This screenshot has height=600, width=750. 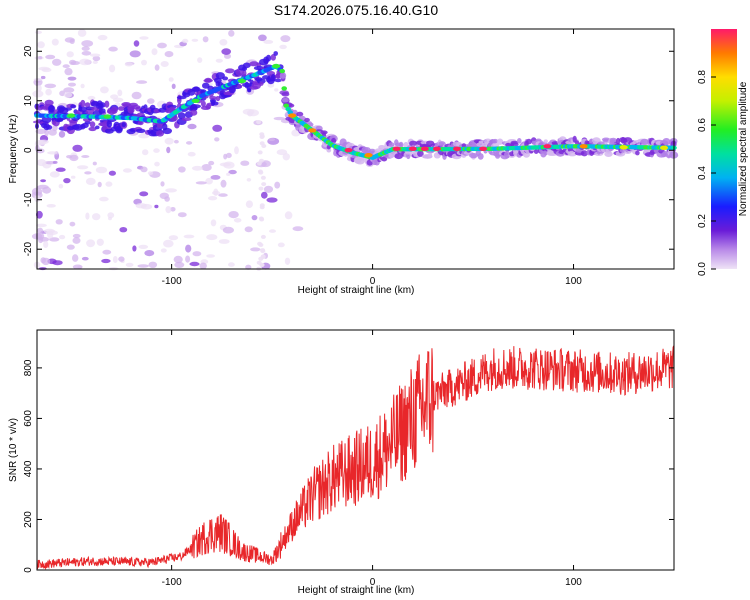 What do you see at coordinates (702, 269) in the screenshot?
I see `colorbar-tick-label: 0.0` at bounding box center [702, 269].